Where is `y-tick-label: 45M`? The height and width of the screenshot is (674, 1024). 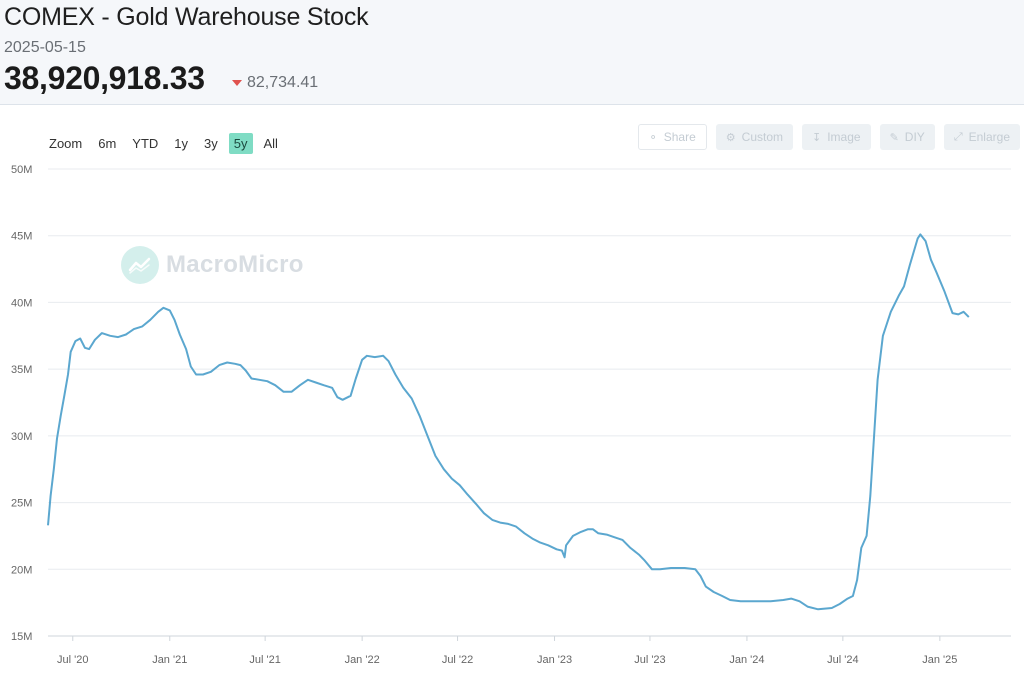 y-tick-label: 45M is located at coordinates (21, 237).